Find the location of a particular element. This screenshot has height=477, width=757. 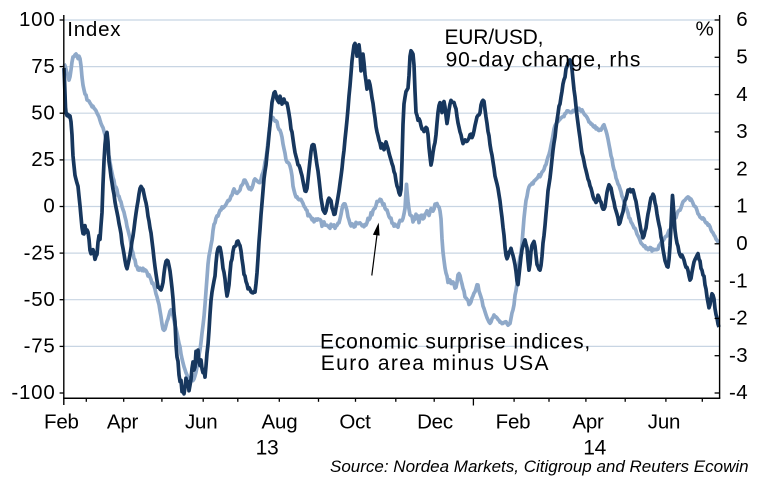

svg-text: Aug is located at coordinates (280, 421).